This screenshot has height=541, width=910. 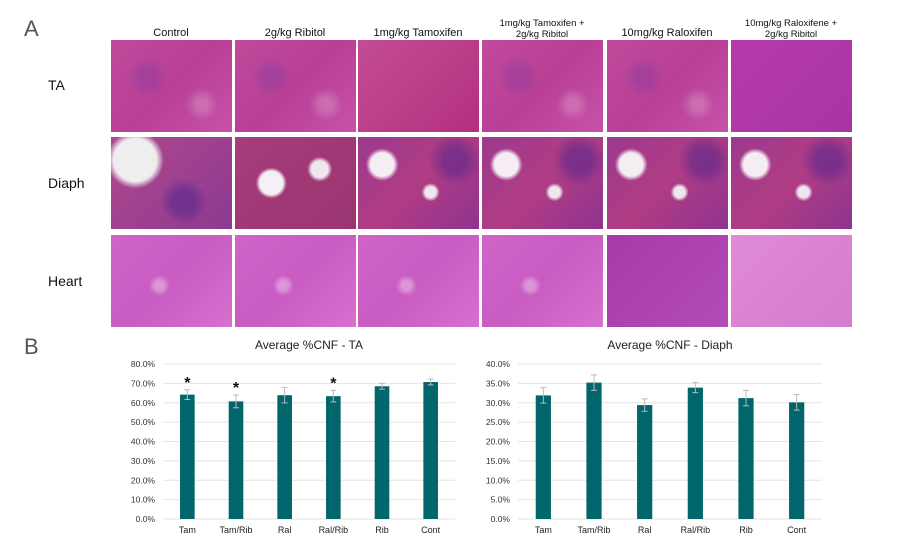 What do you see at coordinates (171, 33) in the screenshot?
I see `column-header: Control` at bounding box center [171, 33].